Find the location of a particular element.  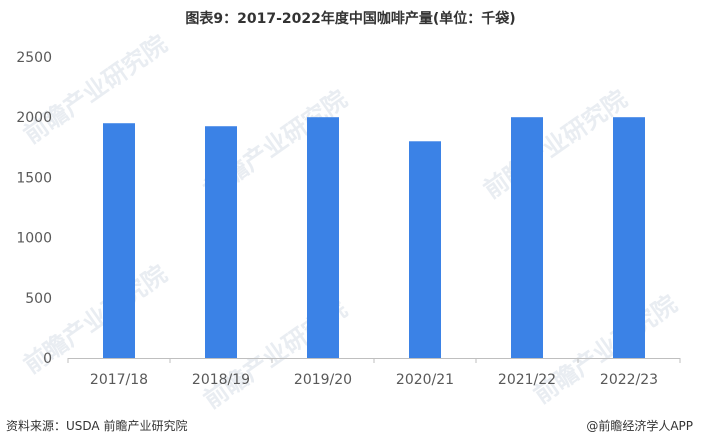

y-tick-label: 1500 is located at coordinates (34, 178).